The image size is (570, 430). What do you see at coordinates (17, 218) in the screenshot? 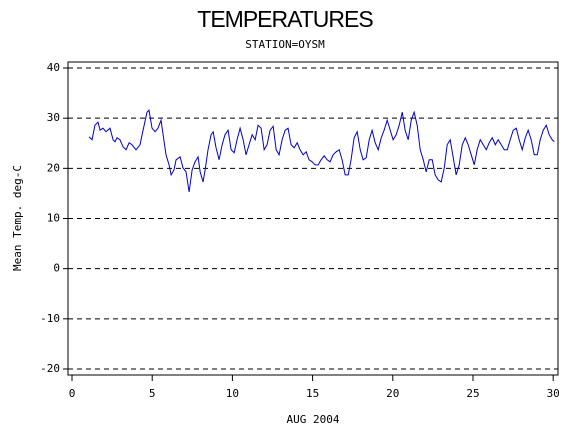
I see `y-axis-label: Mean Temp. deg-C` at bounding box center [17, 218].